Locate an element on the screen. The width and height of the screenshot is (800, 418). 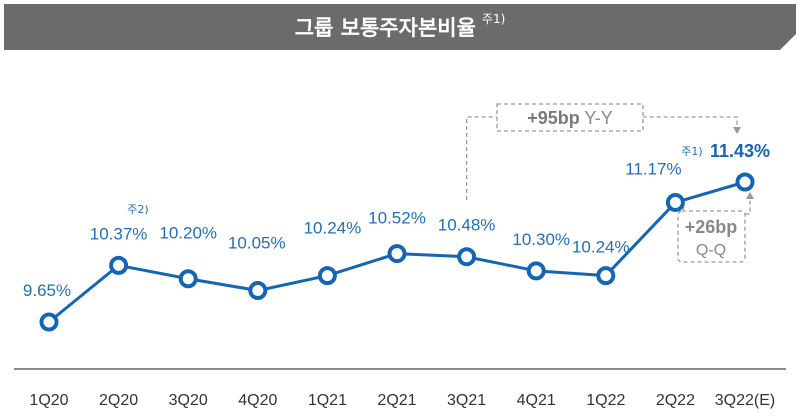
qoq-box is located at coordinates (711, 236).